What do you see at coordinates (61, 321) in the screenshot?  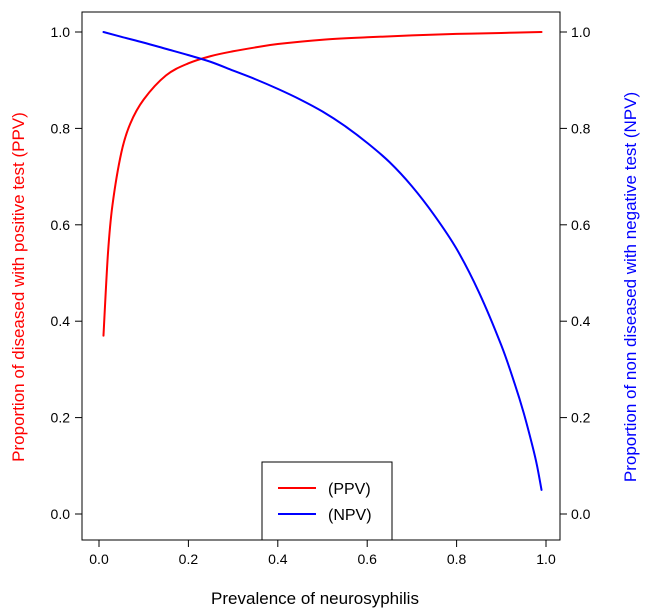 I see `y-tick-label-left: 0.4` at bounding box center [61, 321].